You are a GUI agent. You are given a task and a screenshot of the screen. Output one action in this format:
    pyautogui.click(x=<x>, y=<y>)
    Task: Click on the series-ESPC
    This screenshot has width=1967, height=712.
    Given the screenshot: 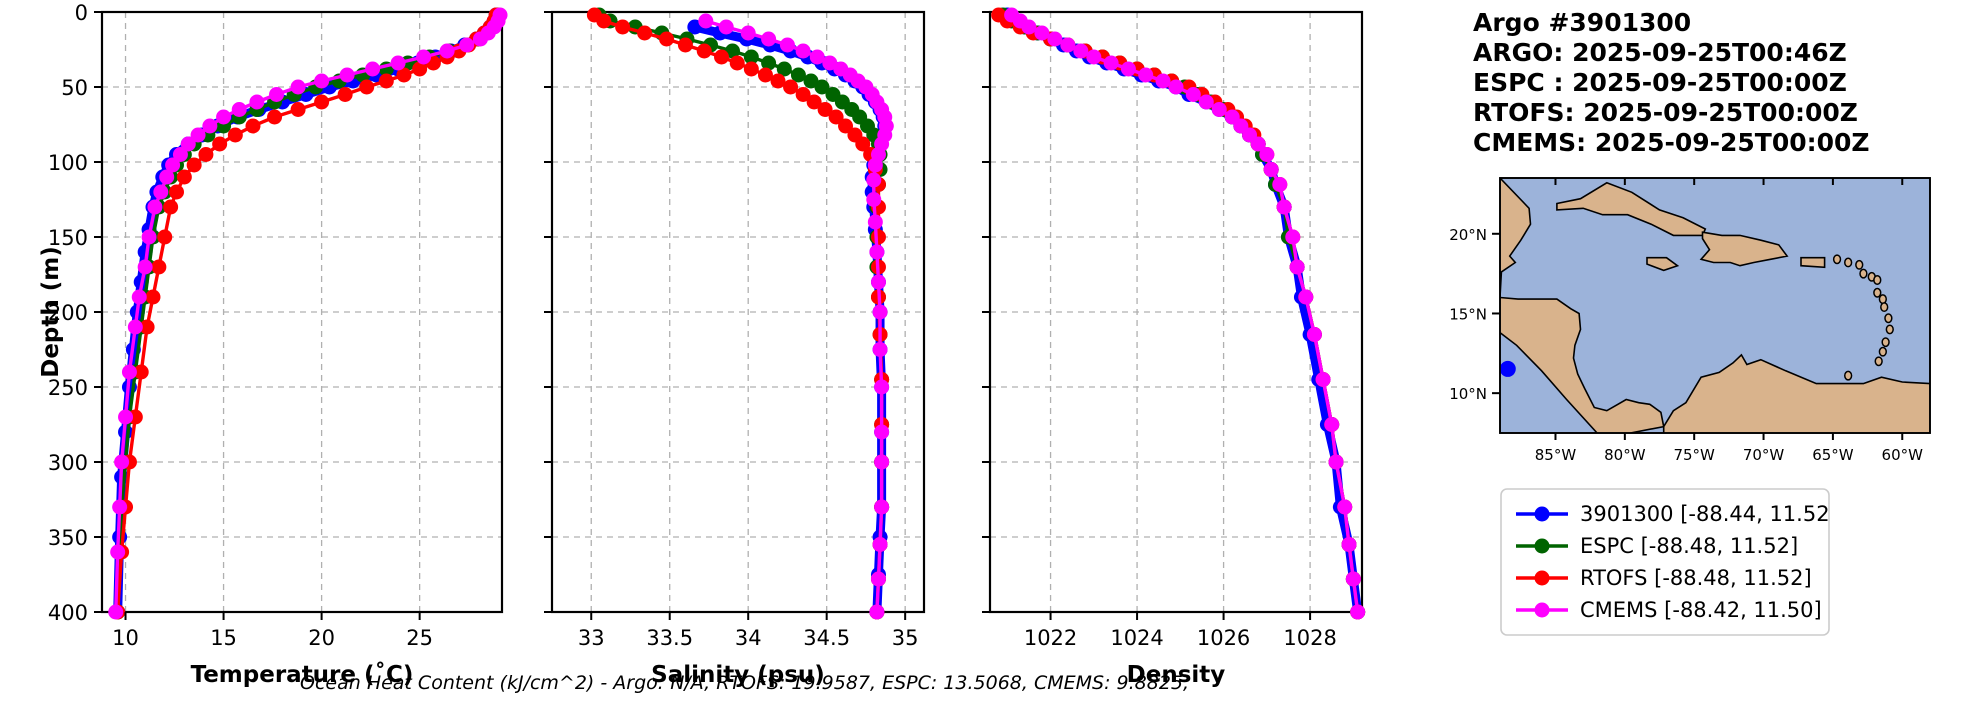 What is the action you would take?
    pyautogui.click(x=740, y=313)
    